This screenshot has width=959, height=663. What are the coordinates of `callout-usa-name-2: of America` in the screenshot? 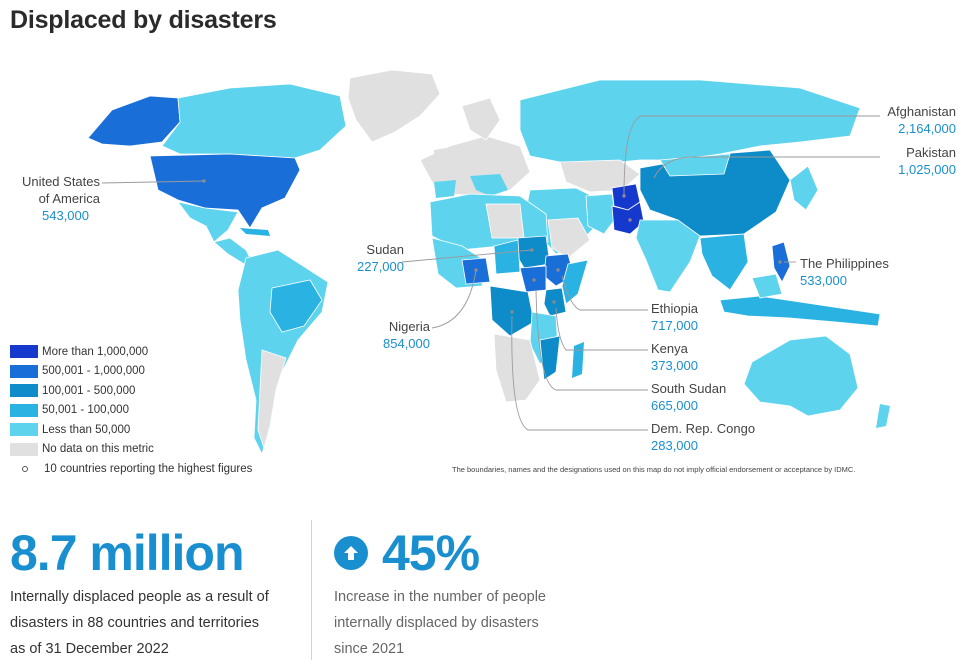 It's located at (69, 198).